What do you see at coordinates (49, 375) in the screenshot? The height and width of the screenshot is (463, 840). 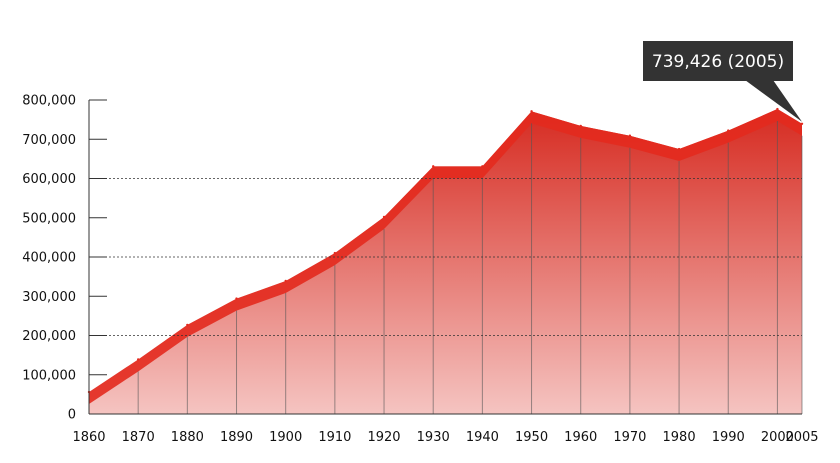 I see `y-tick-label: 100,000` at bounding box center [49, 375].